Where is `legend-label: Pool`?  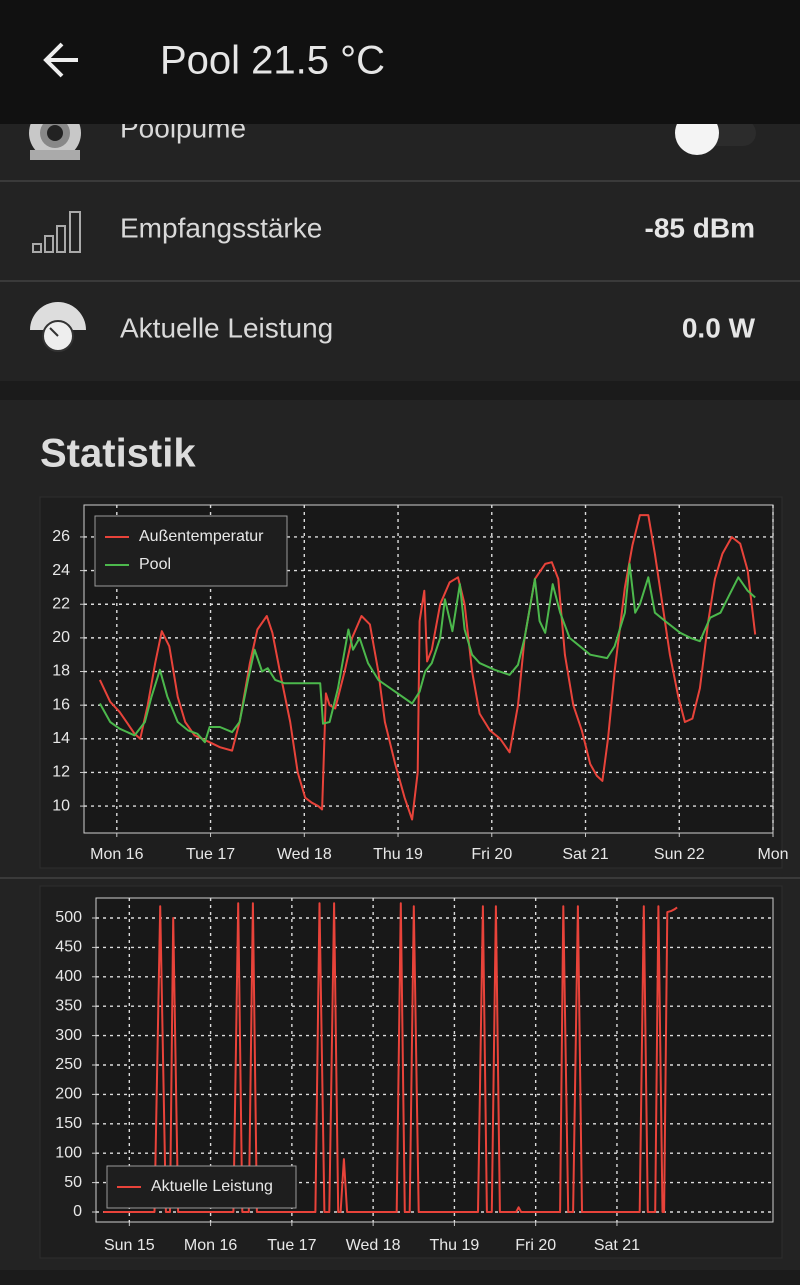 legend-label: Pool is located at coordinates (155, 564).